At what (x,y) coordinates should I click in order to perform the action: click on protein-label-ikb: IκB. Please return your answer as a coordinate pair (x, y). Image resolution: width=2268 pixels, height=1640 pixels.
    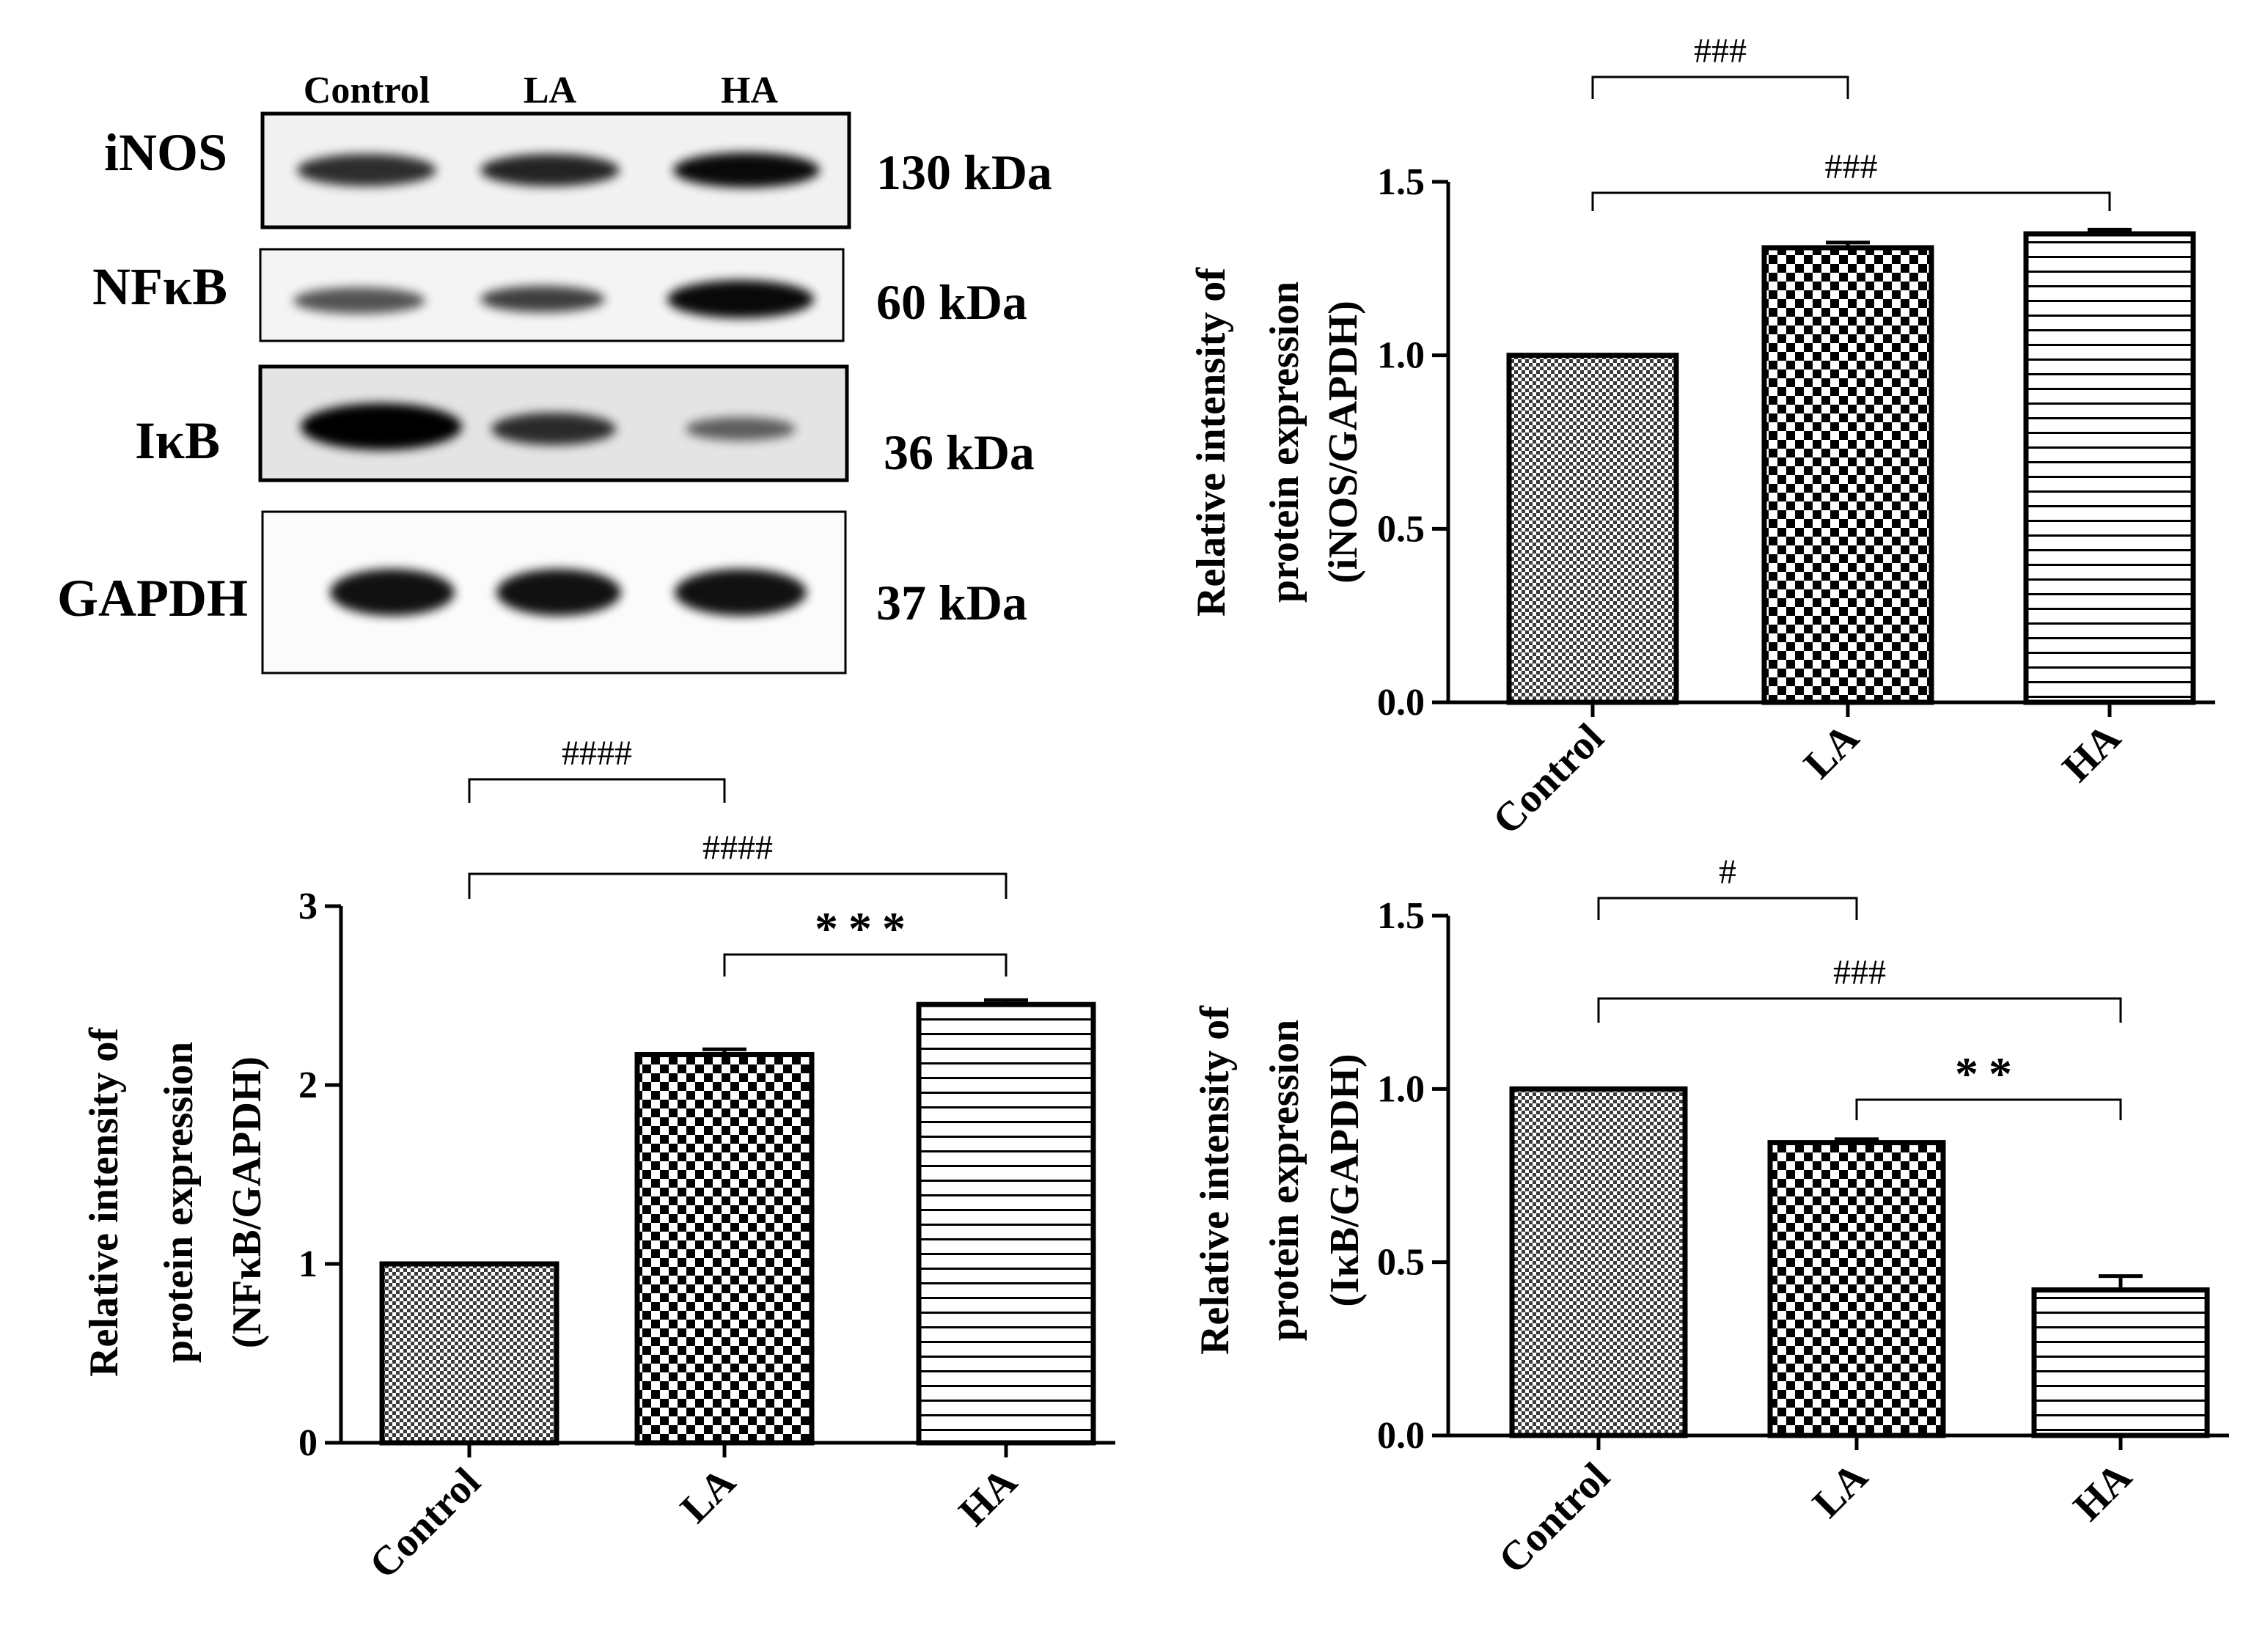
    Looking at the image, I should click on (177, 440).